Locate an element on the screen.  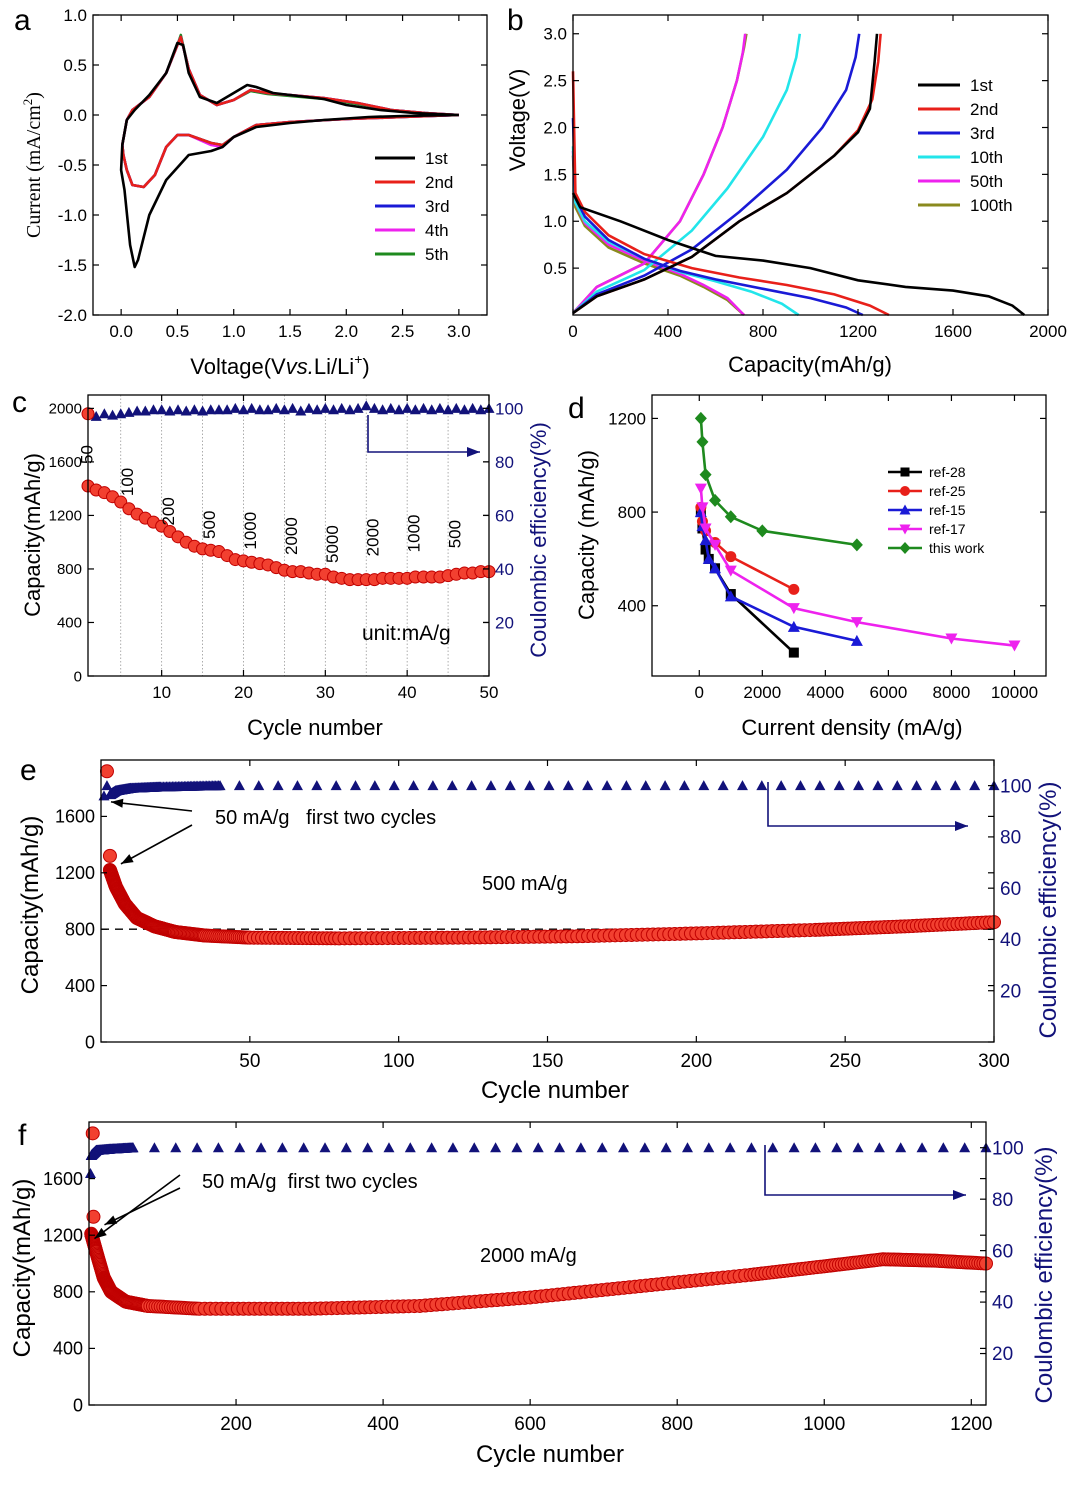
panel-d-legend-label: ref-25 is located at coordinates (947, 491).